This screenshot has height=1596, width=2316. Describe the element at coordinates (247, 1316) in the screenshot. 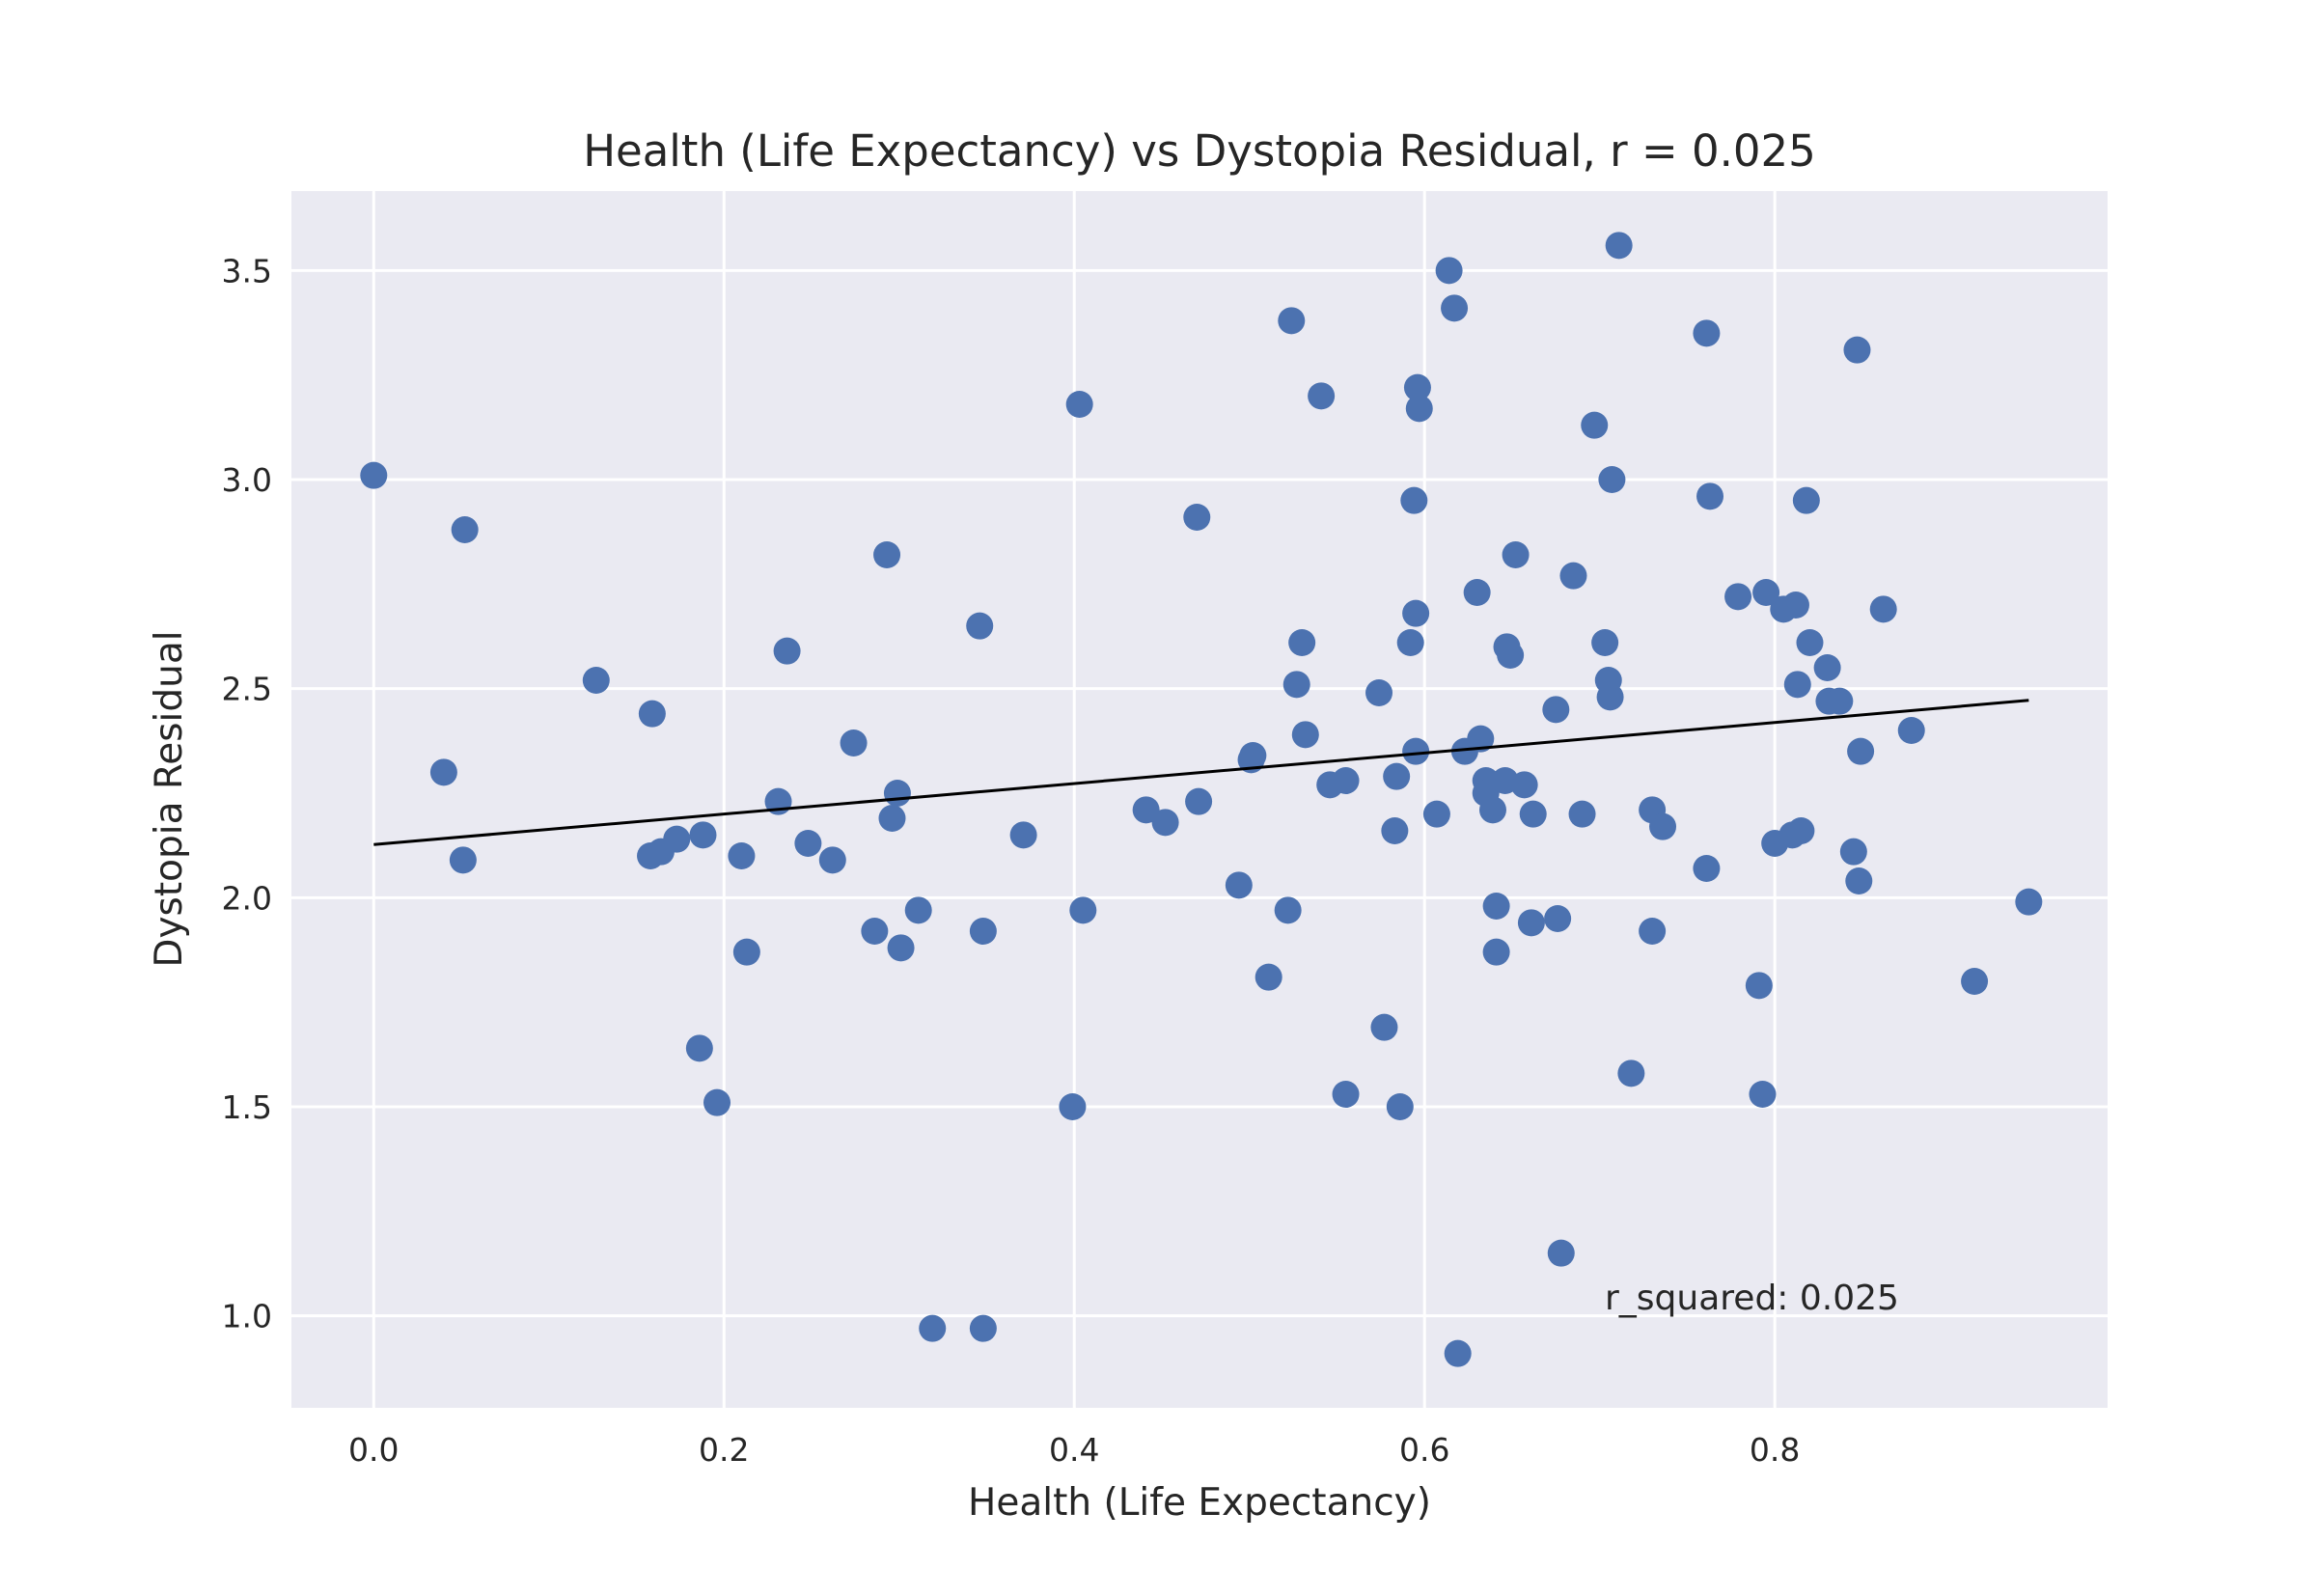

I see `y-tick-label: 1.0` at that location.